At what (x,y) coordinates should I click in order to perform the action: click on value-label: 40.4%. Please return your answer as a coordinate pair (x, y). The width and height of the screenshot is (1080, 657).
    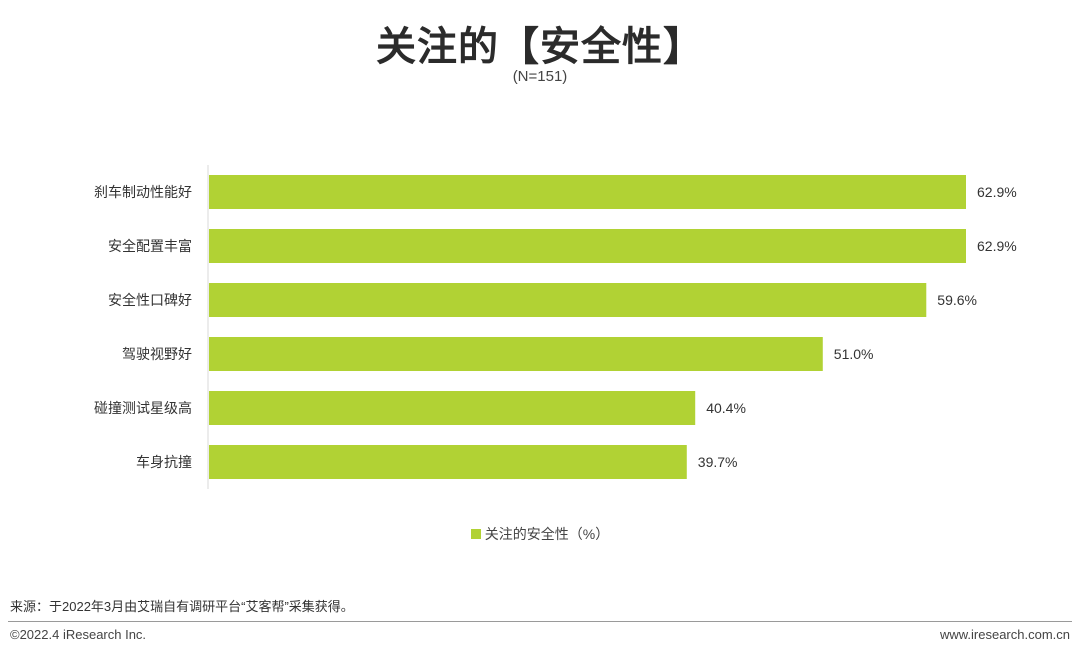
    Looking at the image, I should click on (726, 408).